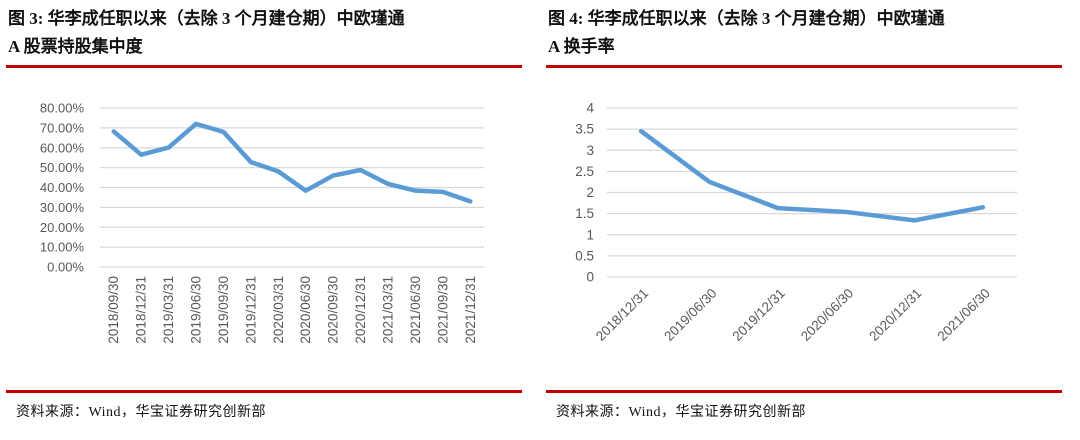  Describe the element at coordinates (388, 310) in the screenshot. I see `x-tick-label: 2021/03/31` at that location.